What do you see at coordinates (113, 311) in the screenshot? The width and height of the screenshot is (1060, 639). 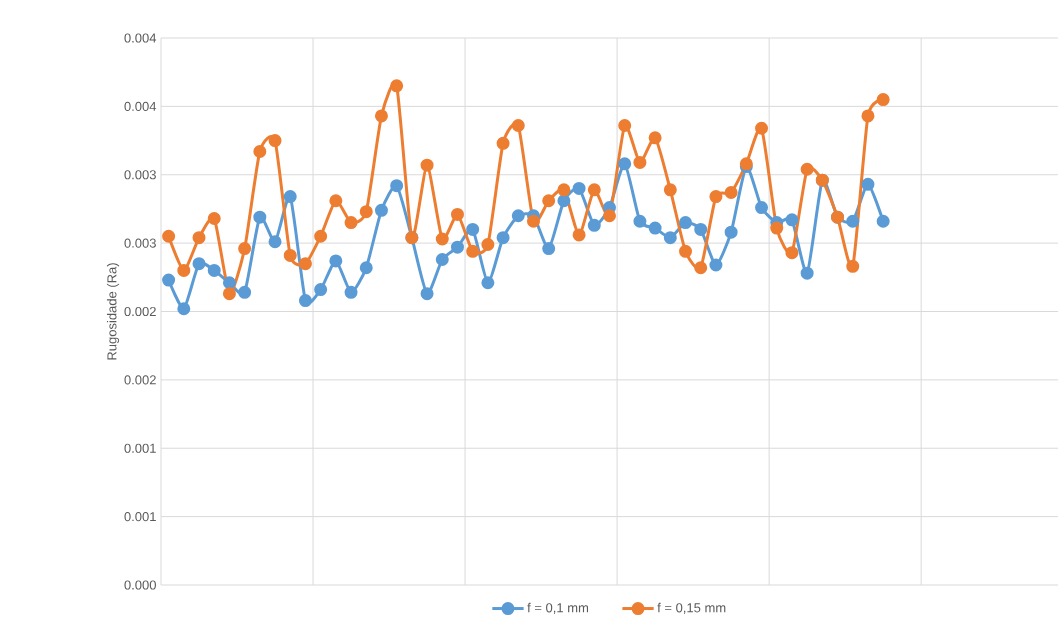 I see `y-axis-title: Rugosidade (Ra)` at bounding box center [113, 311].